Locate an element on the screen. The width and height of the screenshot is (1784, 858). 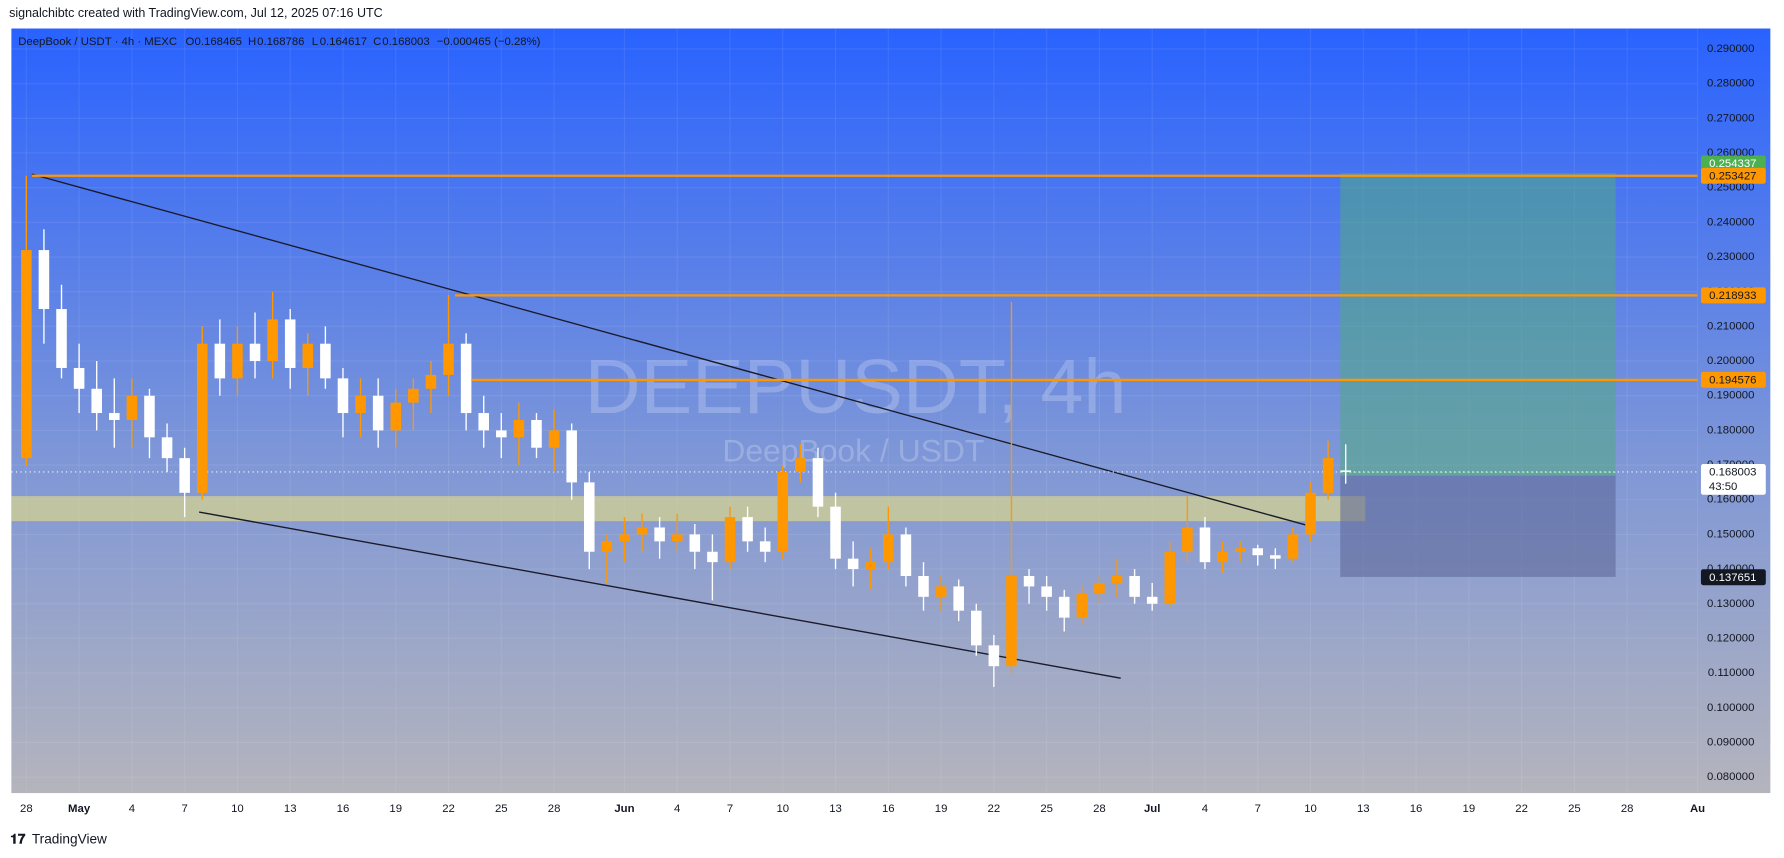
trendline-lower is located at coordinates (659, 595).